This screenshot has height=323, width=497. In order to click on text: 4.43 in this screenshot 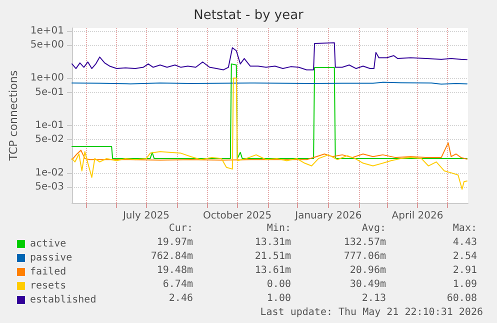, I will do `click(464, 243)`.